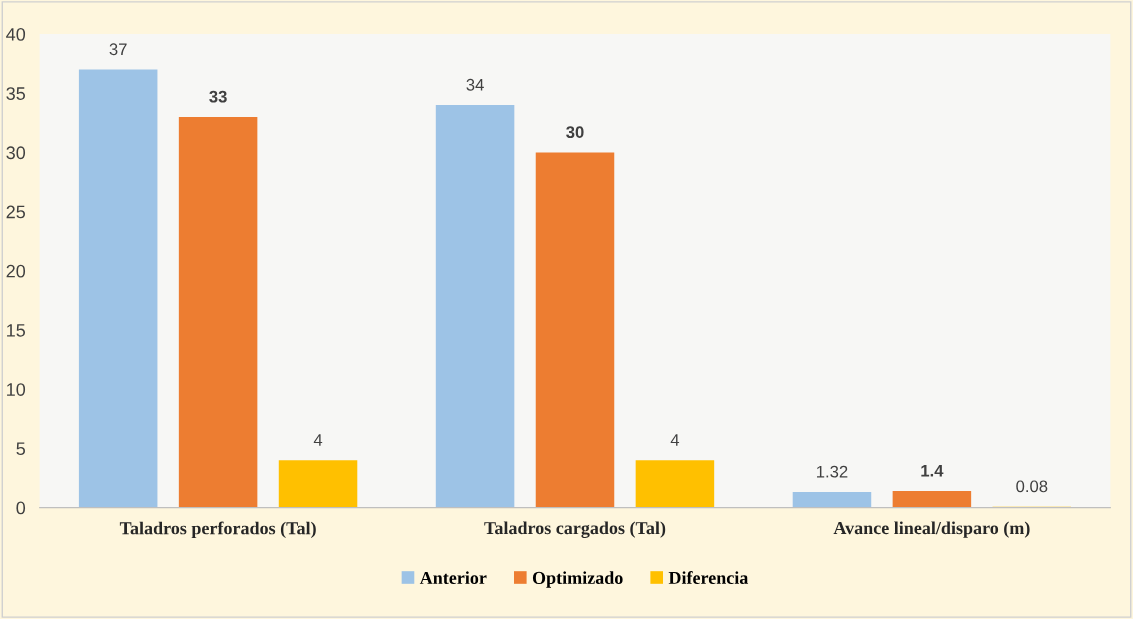  Describe the element at coordinates (453, 577) in the screenshot. I see `legend-label: Anterior` at that location.